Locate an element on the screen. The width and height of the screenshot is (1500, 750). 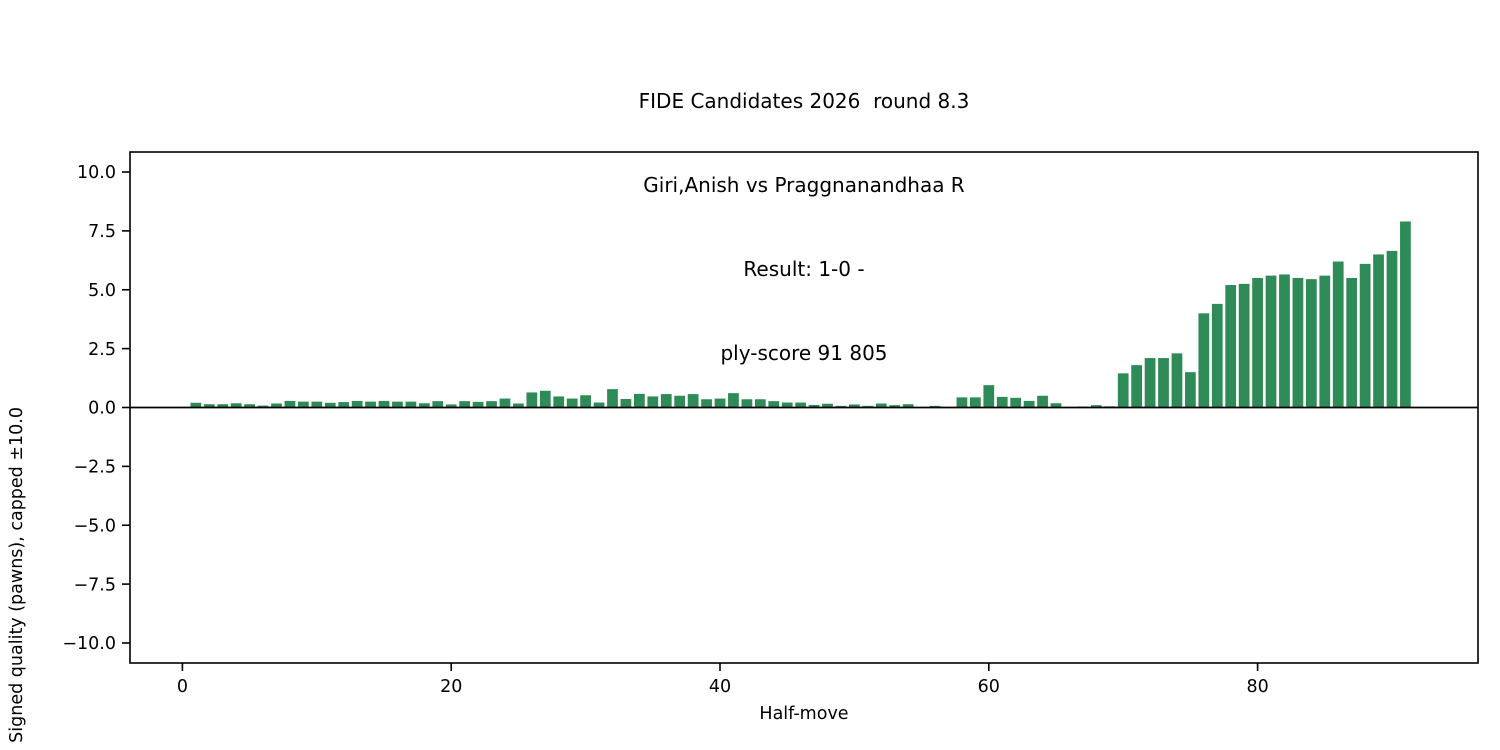
y-axis-label-text: Signed quality (pawns), capped ±10.0 is located at coordinates (17, 575).